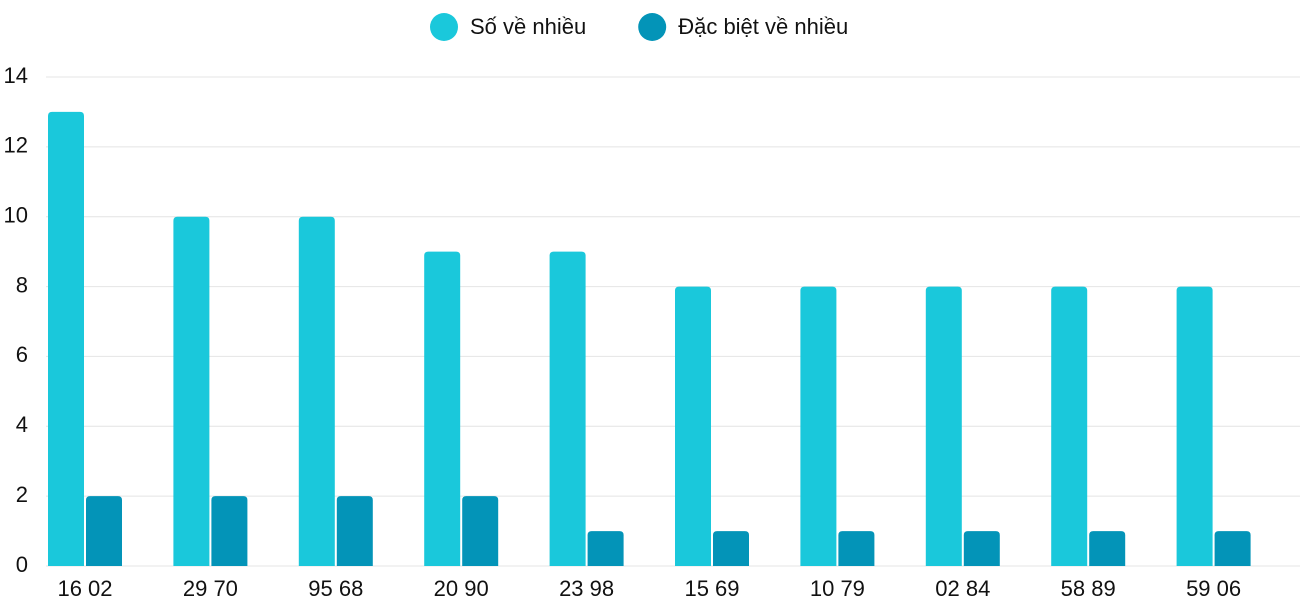  What do you see at coordinates (22, 494) in the screenshot?
I see `y-tick-label: 2` at bounding box center [22, 494].